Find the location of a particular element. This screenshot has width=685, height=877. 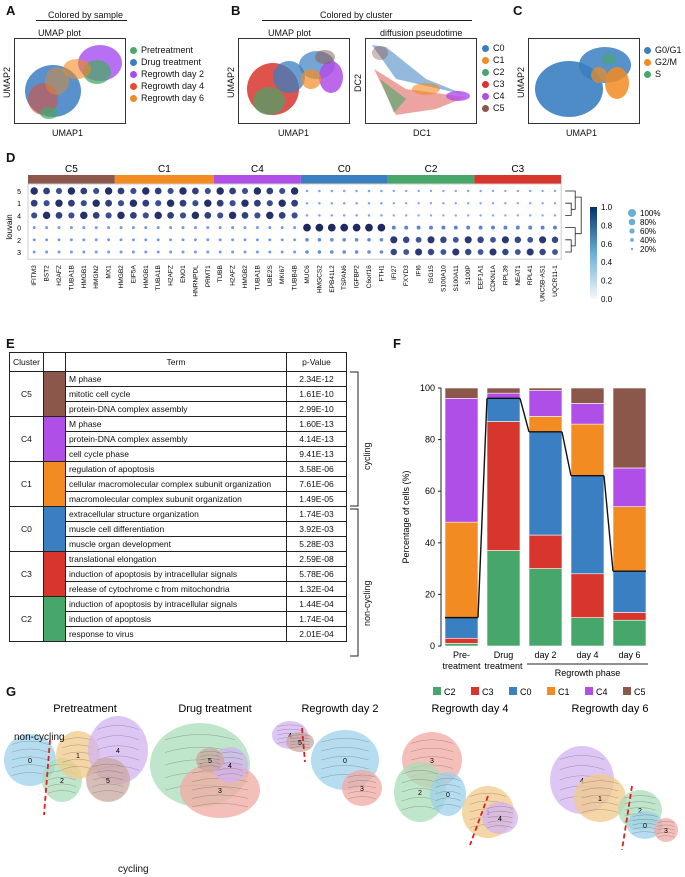

panel-e-table-row: cell cycle phase 9.41E-13 is located at coordinates (178, 454).